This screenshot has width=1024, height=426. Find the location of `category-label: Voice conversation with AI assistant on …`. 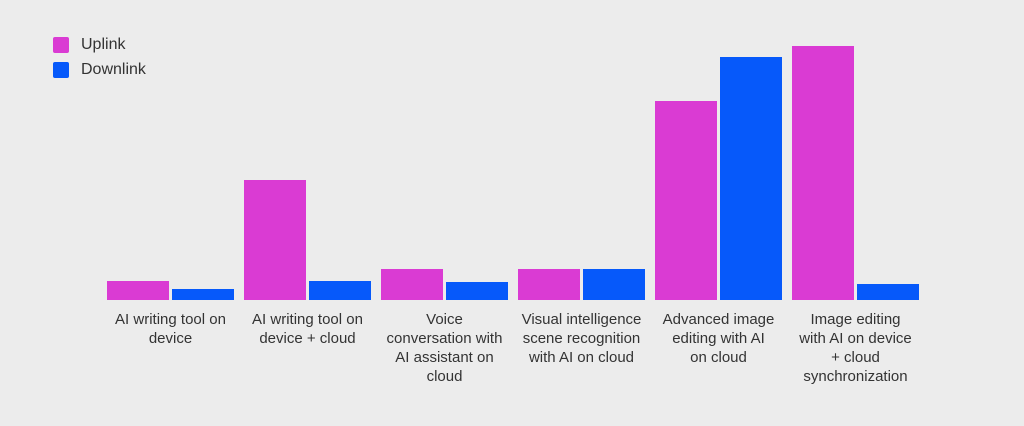

category-label: Voice conversation with AI assistant on … is located at coordinates (444, 348).